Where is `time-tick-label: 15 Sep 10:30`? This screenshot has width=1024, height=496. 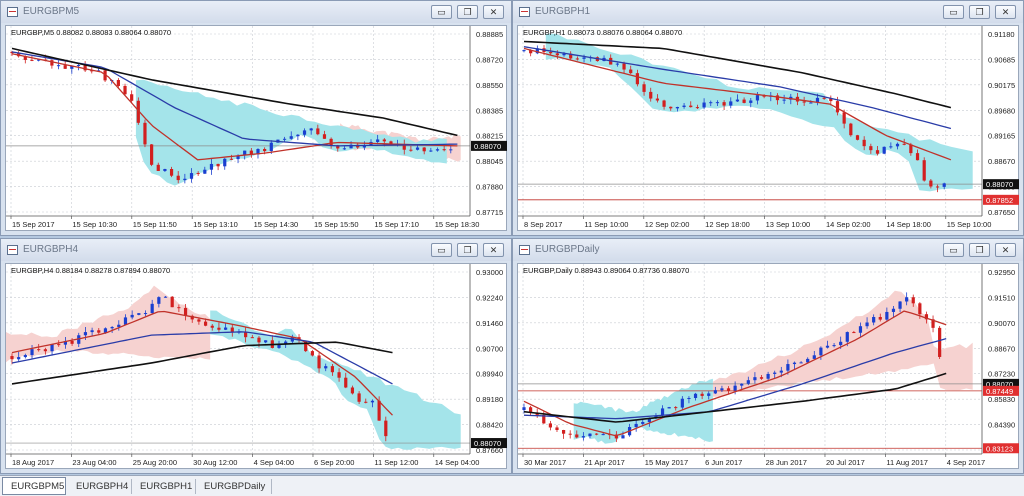
time-tick-label: 15 Sep 10:30 is located at coordinates (94, 224).